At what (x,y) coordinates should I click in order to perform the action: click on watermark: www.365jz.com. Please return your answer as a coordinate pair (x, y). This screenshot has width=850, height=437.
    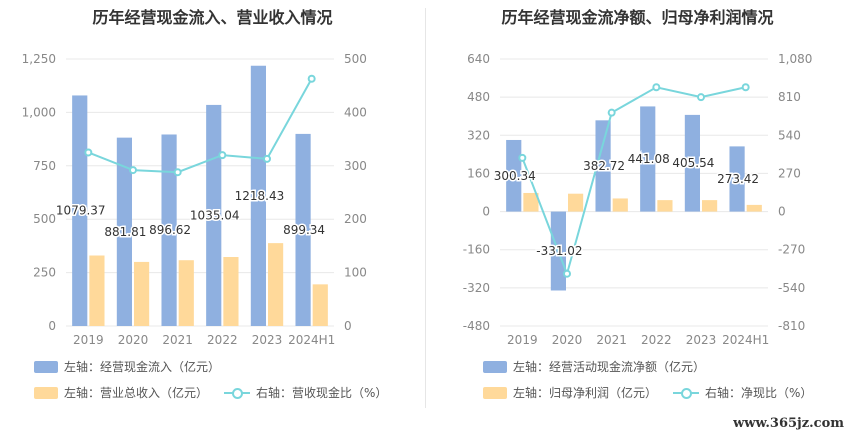
    Looking at the image, I should click on (788, 423).